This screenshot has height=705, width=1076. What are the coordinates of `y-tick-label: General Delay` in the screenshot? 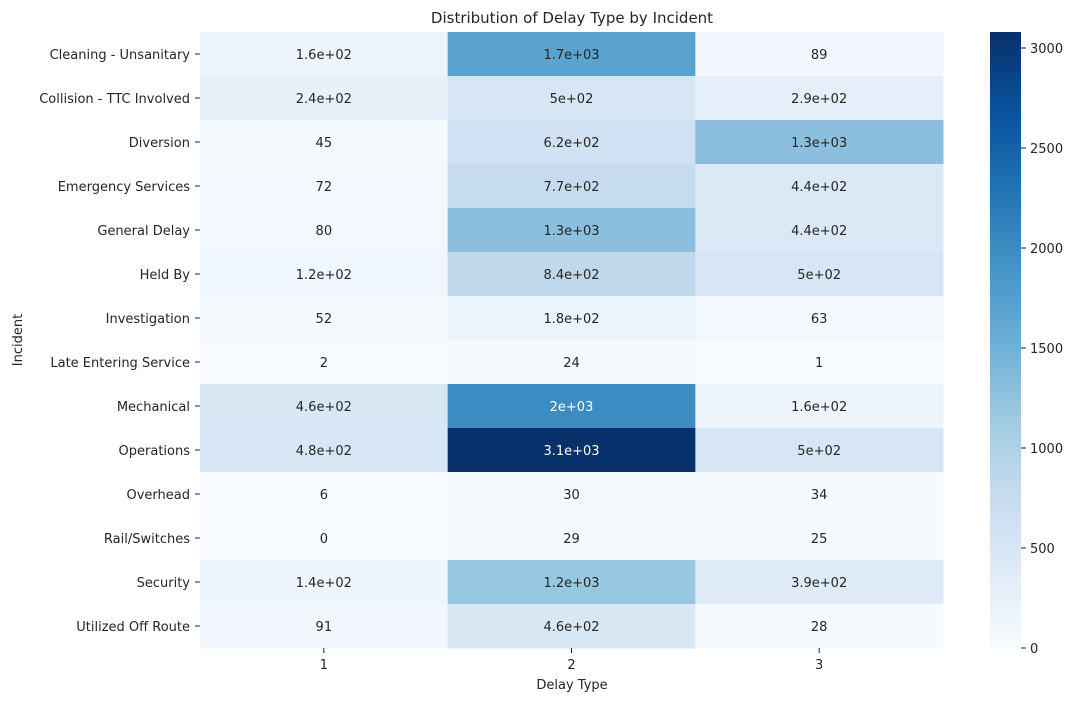 It's located at (143, 231).